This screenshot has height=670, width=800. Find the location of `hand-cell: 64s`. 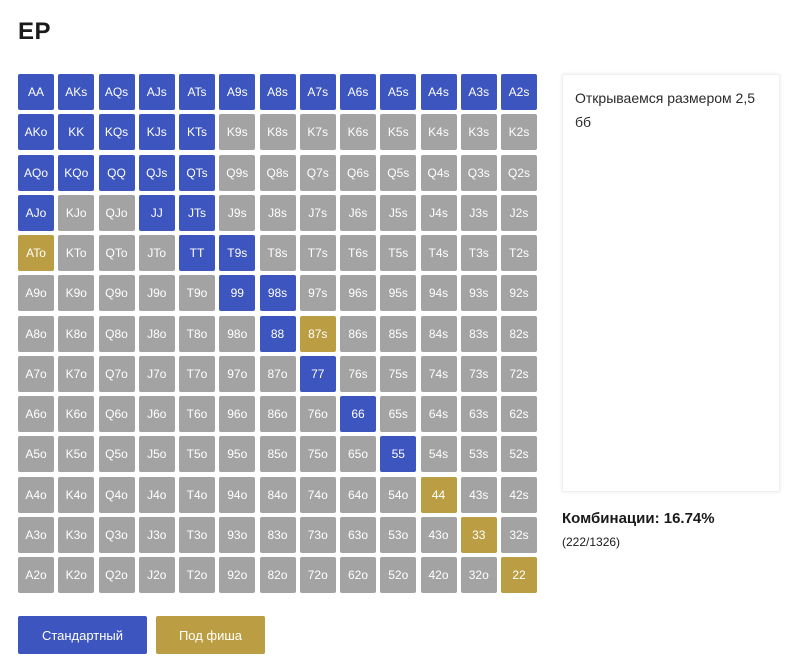

hand-cell: 64s is located at coordinates (438, 414).